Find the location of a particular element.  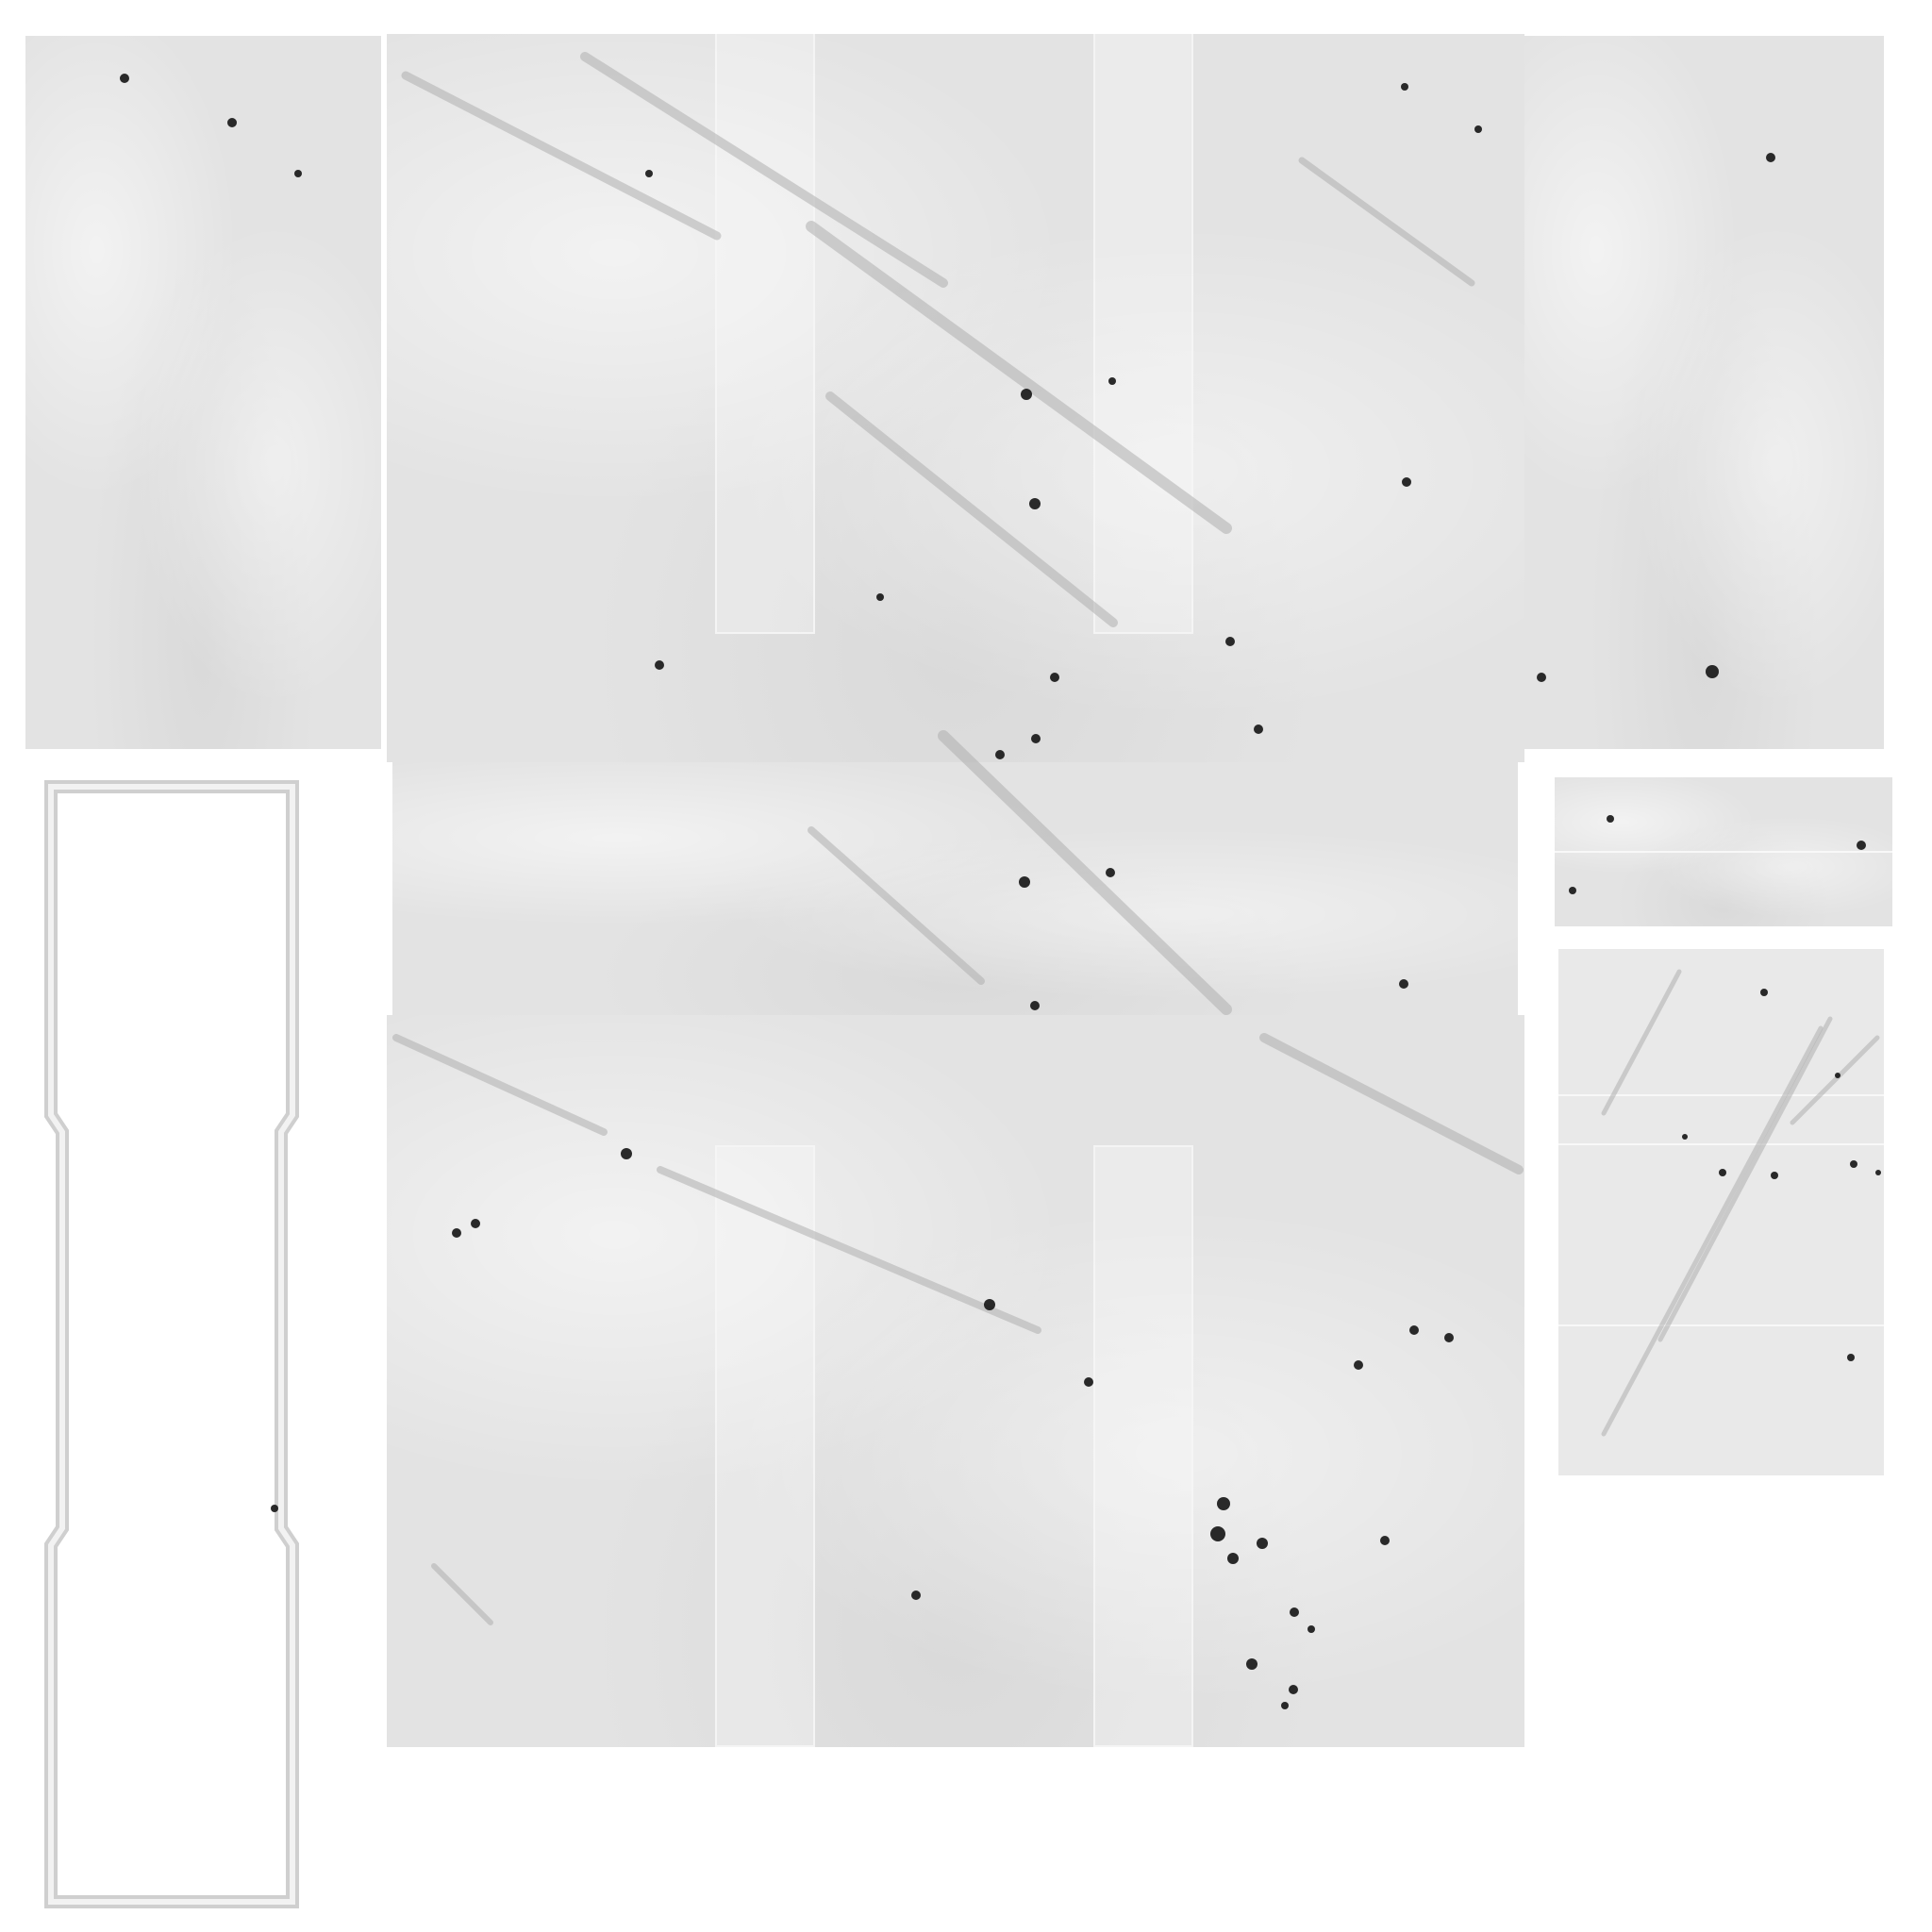

uv-island-top-right is located at coordinates (1704, 393).